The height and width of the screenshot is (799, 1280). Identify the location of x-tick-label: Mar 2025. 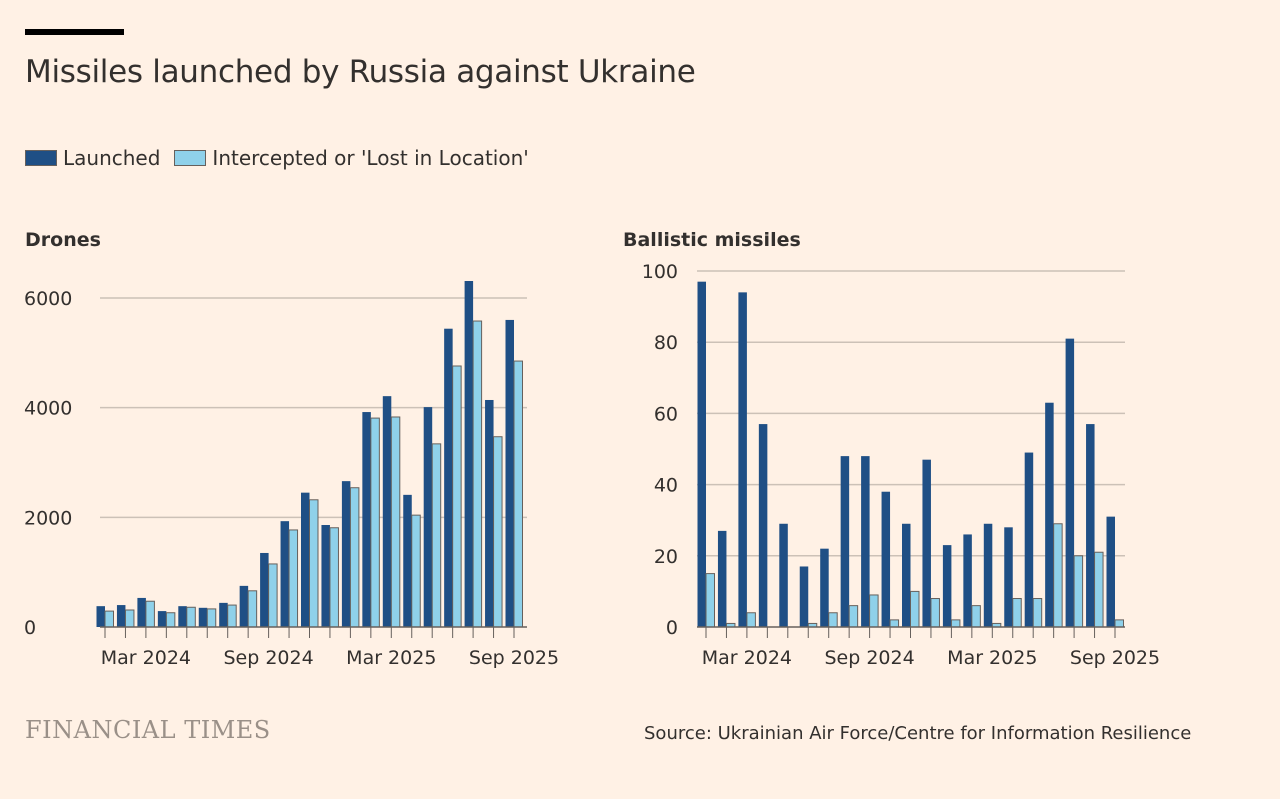
(992, 658).